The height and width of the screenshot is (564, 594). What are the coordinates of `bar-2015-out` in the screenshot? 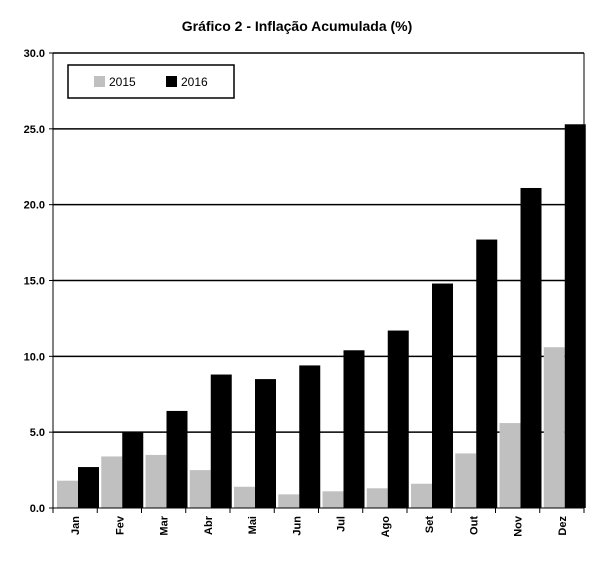 It's located at (466, 480).